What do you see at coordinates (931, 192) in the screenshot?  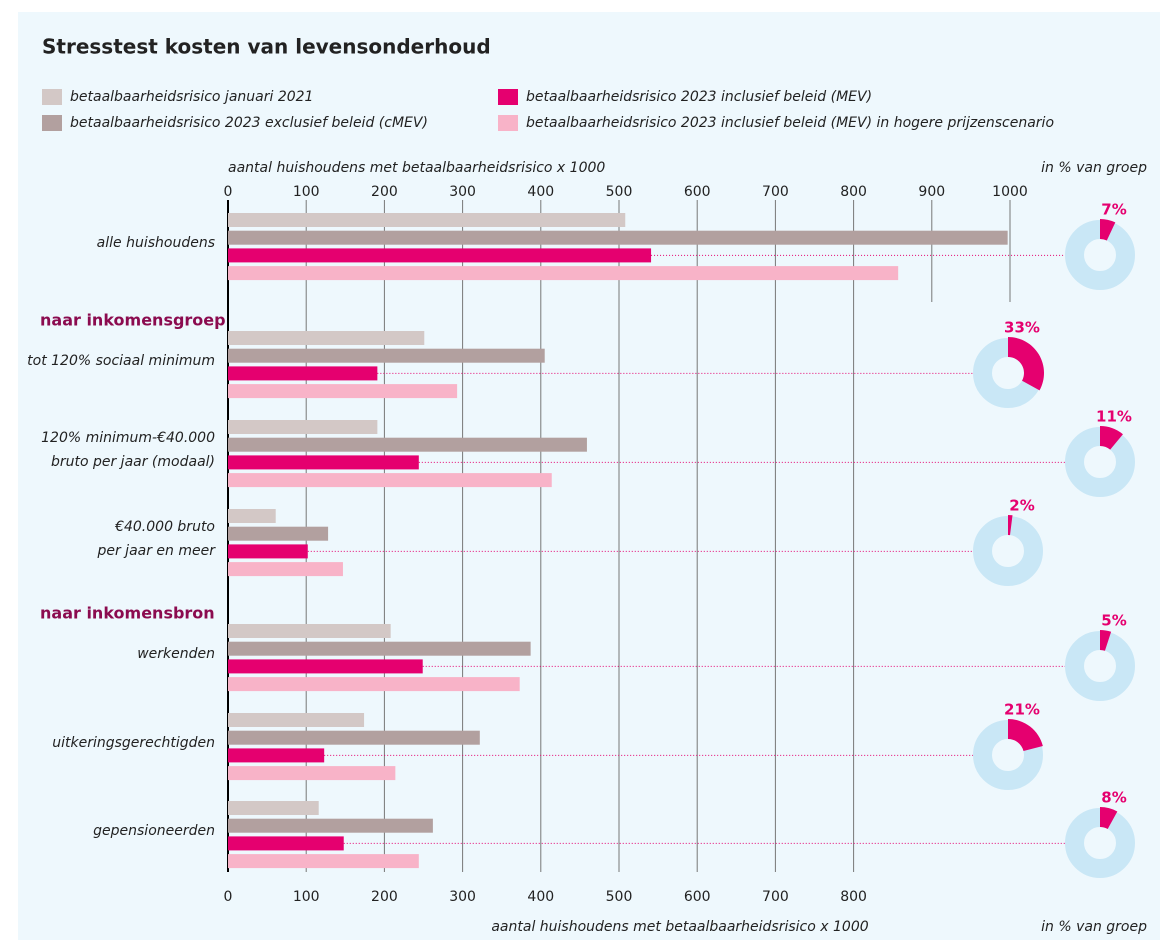 I see `x-tick-label: 900` at bounding box center [931, 192].